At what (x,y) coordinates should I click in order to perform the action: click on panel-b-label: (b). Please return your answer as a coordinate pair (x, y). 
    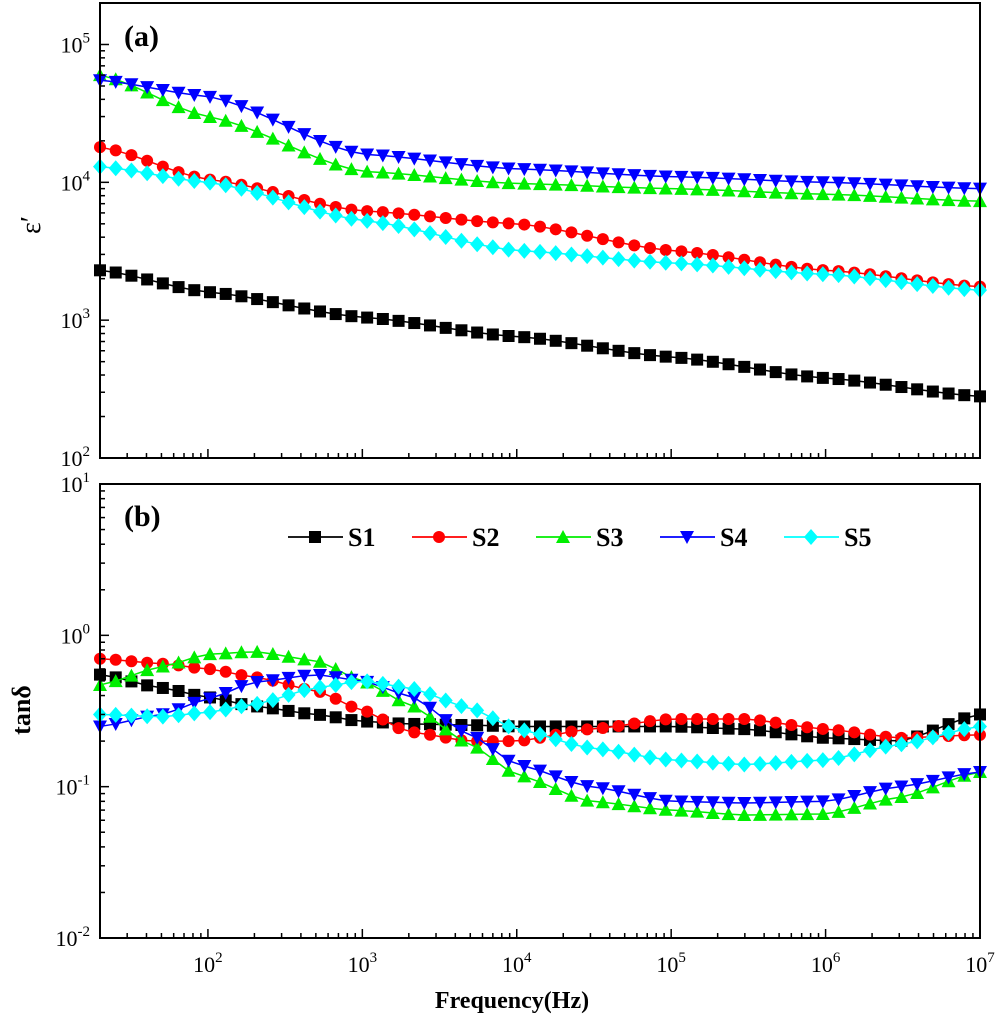
    Looking at the image, I should click on (142, 516).